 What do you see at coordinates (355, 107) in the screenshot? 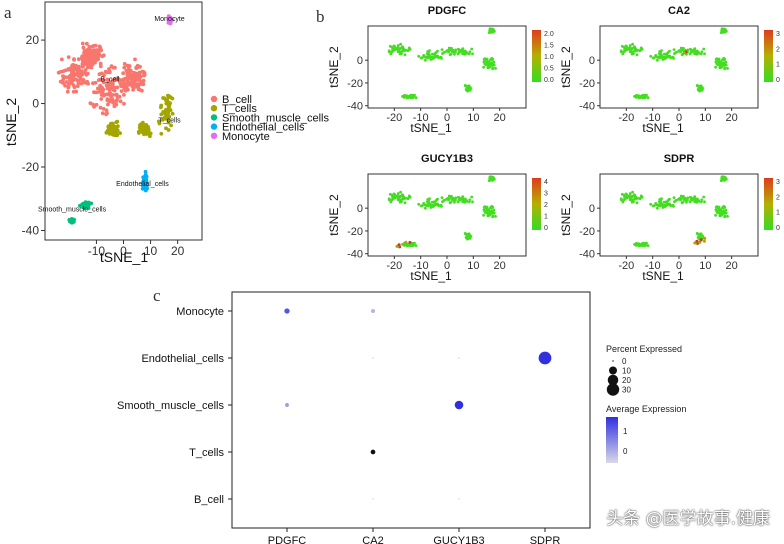
I see `y-tick-label: -40` at bounding box center [355, 107].